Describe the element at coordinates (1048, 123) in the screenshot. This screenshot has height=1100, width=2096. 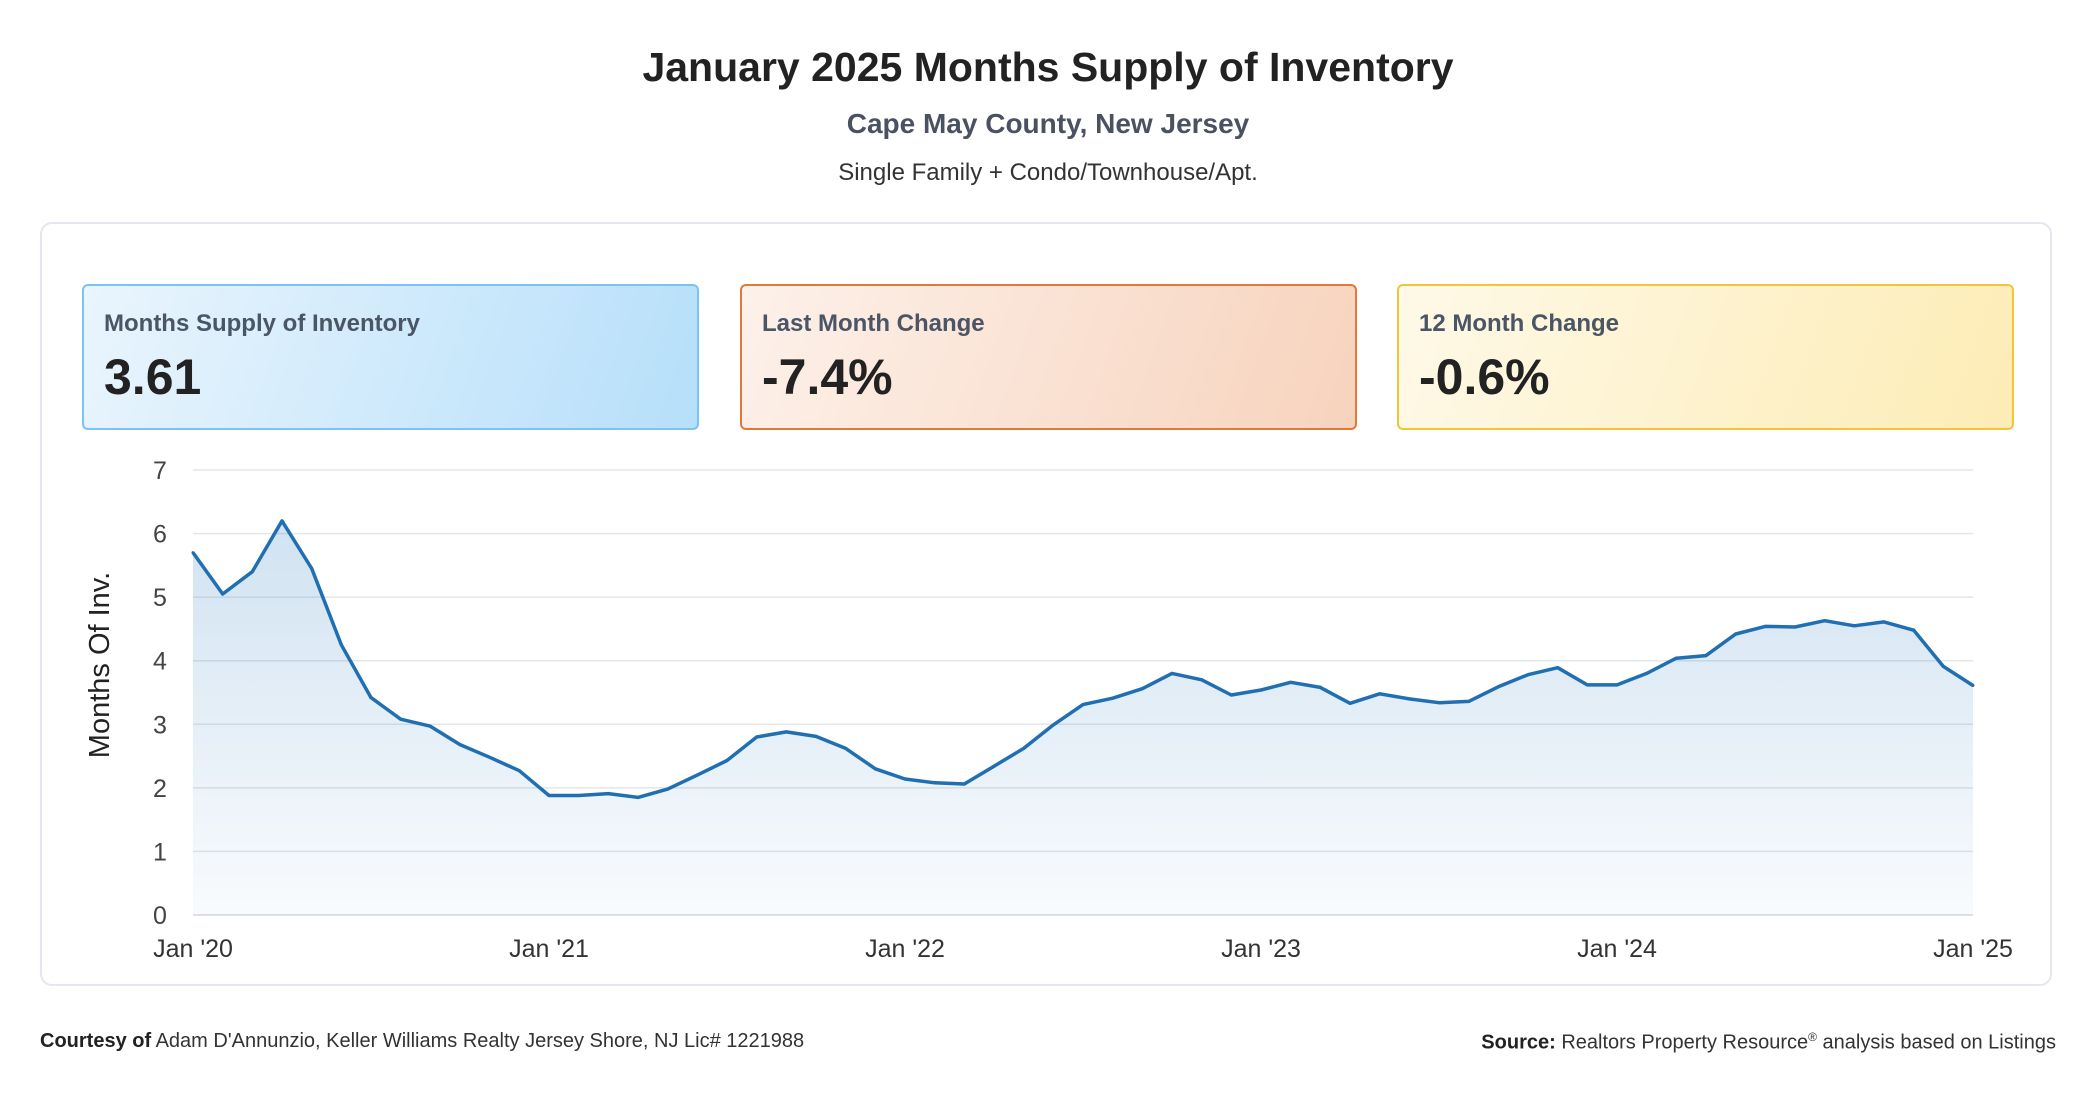
I see `chart-subtitle: Cape May County, New Jersey` at that location.